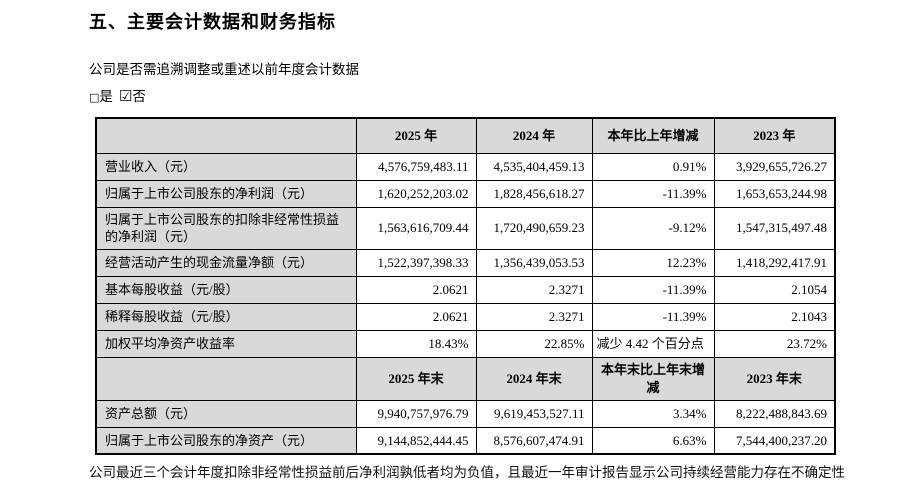 This screenshot has height=486, width=905. Describe the element at coordinates (534, 378) in the screenshot. I see `column-header: 2024 年末` at that location.